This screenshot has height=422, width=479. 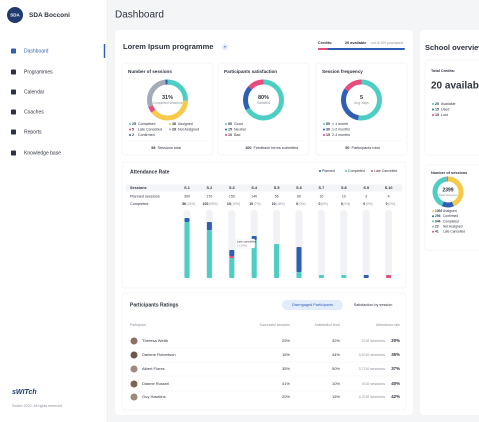 I want to click on session-name: S.5, so click(x=277, y=188).